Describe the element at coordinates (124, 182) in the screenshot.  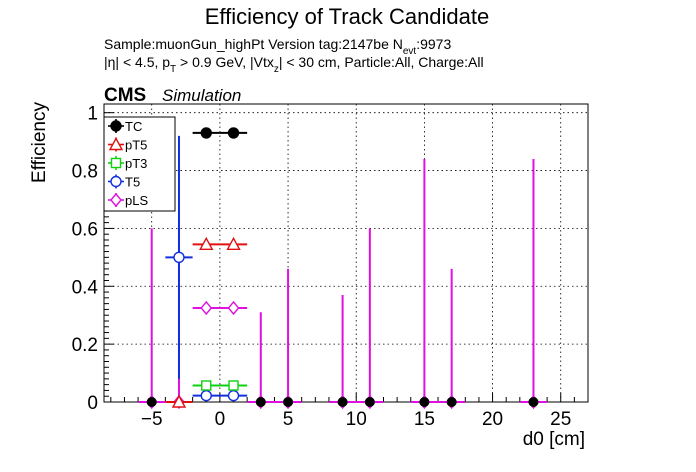
I see `legend-entry-t5: T5` at that location.